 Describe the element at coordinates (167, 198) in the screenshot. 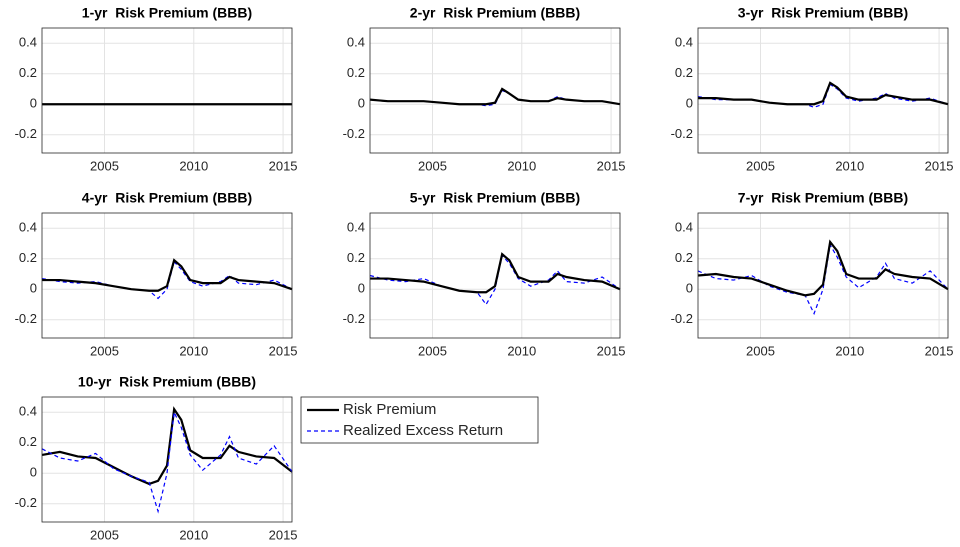

I see `chart-title: 4-yr Risk Premium (BBB)` at that location.